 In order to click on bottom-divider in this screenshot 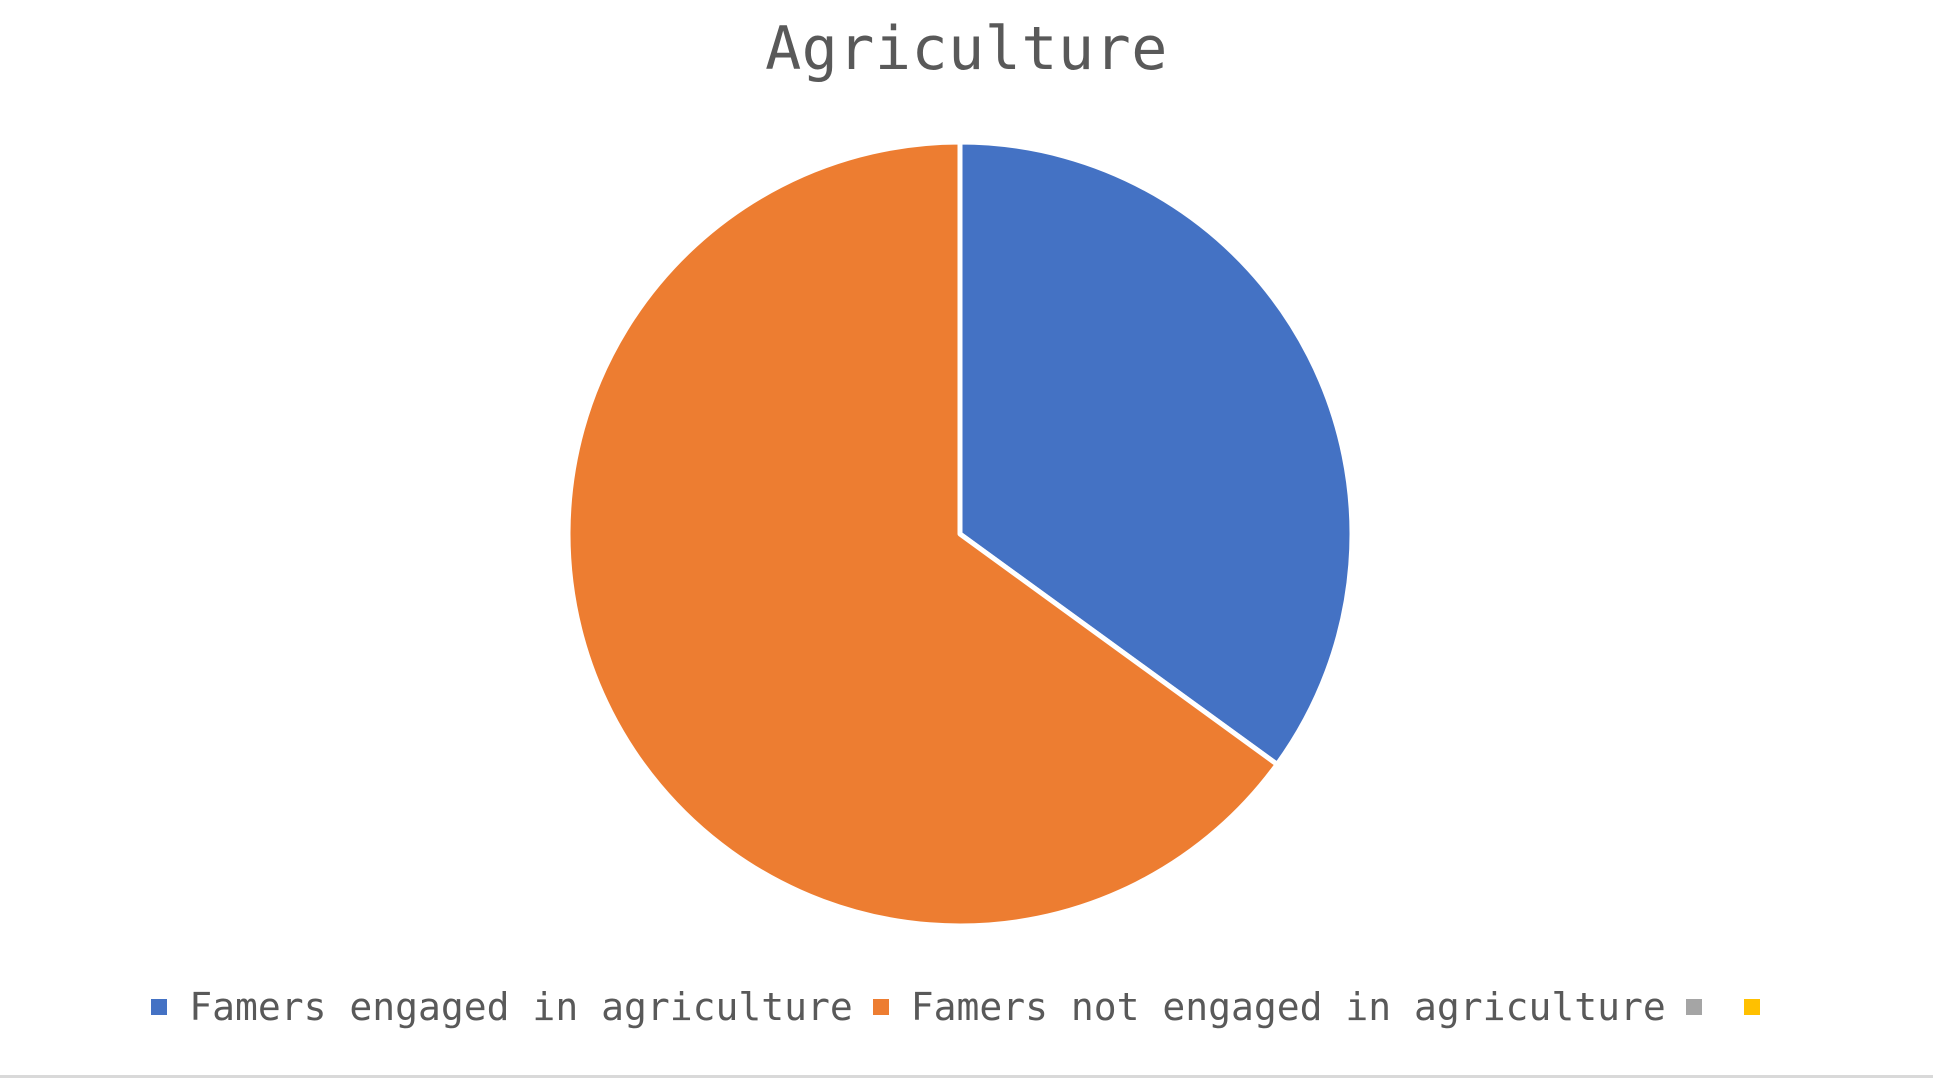, I will do `click(966, 1076)`.